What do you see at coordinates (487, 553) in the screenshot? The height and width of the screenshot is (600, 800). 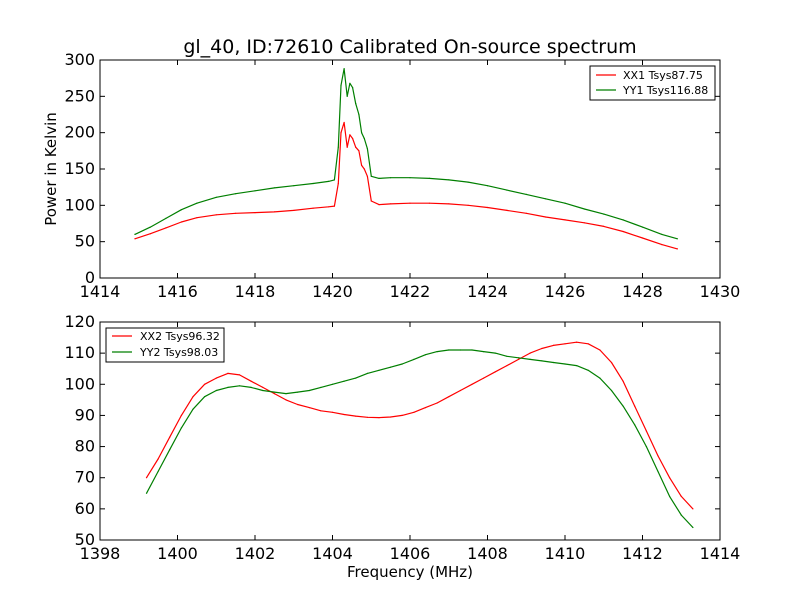 I see `bottom-x-tick-label: 1408` at bounding box center [487, 553].